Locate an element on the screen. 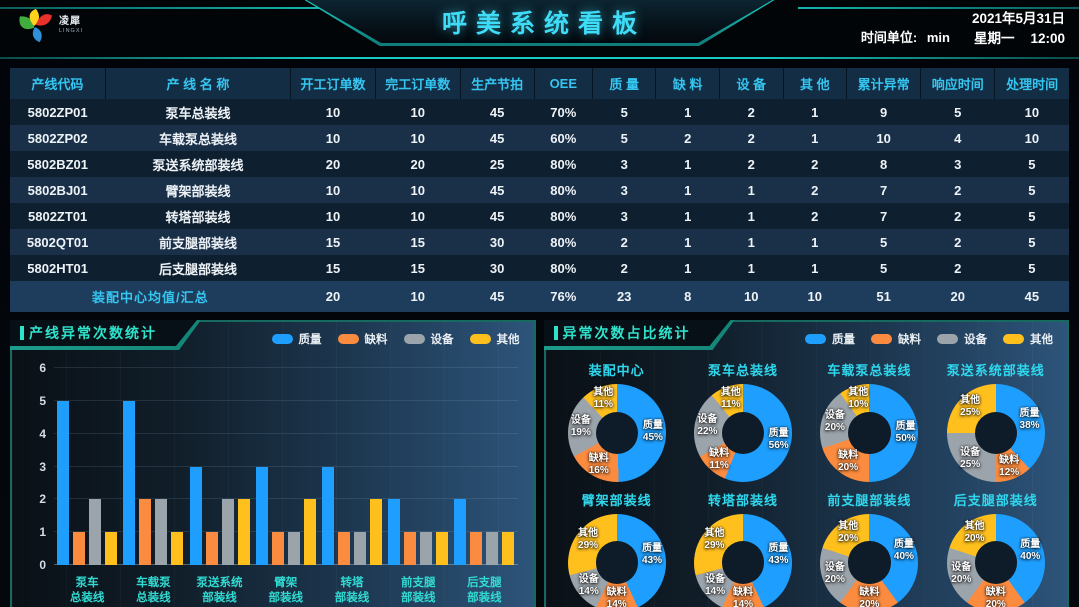  bar-x-labels: 泵车 总装线 车载泵 总装线 泵送系统 部装线 臂架 部装线 转塔 部装线 前支腿 部装线 后支腿 部装线 is located at coordinates (286, 589).